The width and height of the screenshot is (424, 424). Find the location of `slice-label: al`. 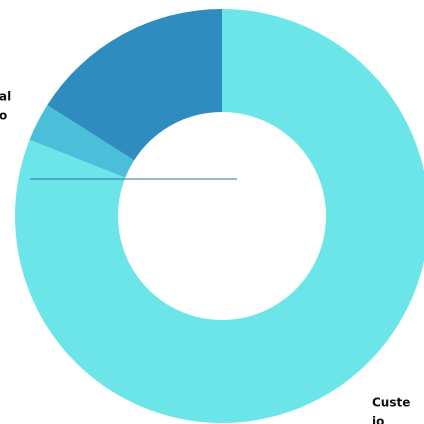

slice-label: al is located at coordinates (5, 97).